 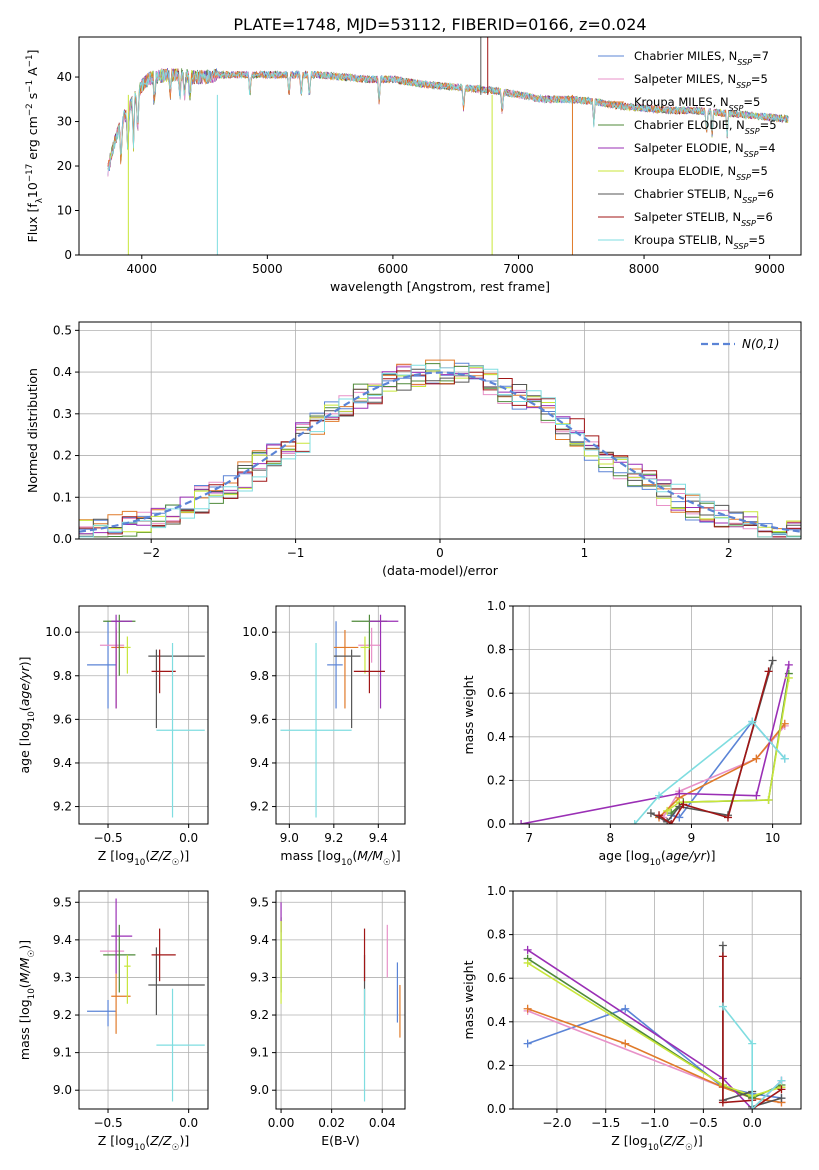 What do you see at coordinates (62, 676) in the screenshot?
I see `z_age-ytick-label-3: 9.8` at bounding box center [62, 676].